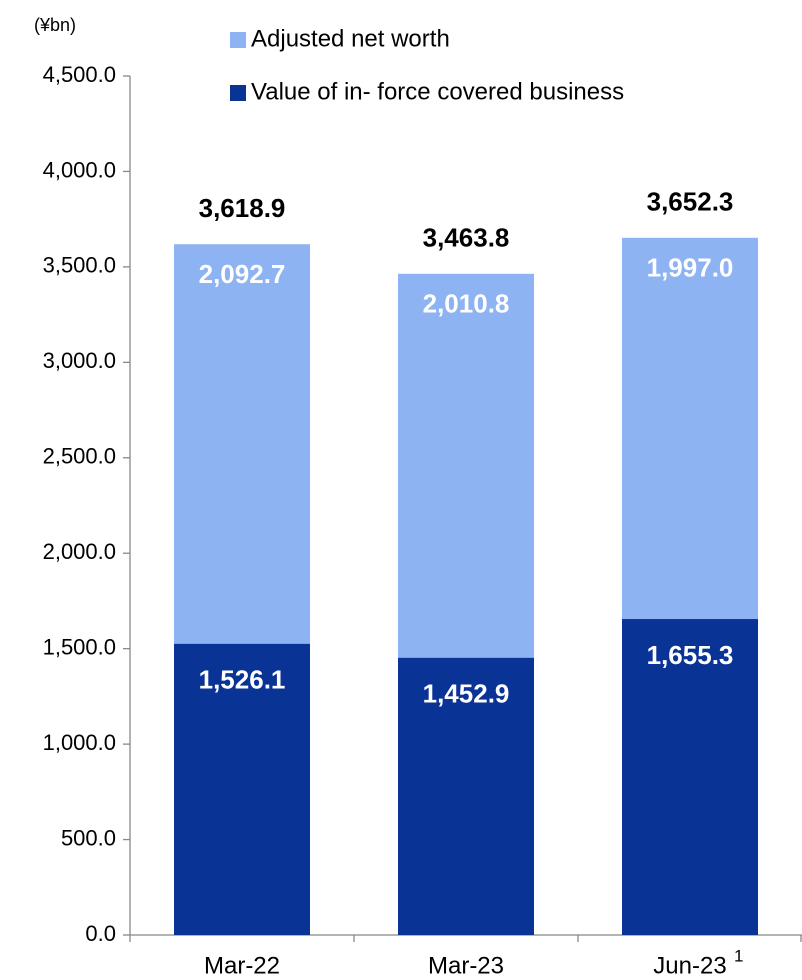 Image resolution: width=802 pixels, height=980 pixels. I want to click on y-tick-label: 1,000.0, so click(79, 742).